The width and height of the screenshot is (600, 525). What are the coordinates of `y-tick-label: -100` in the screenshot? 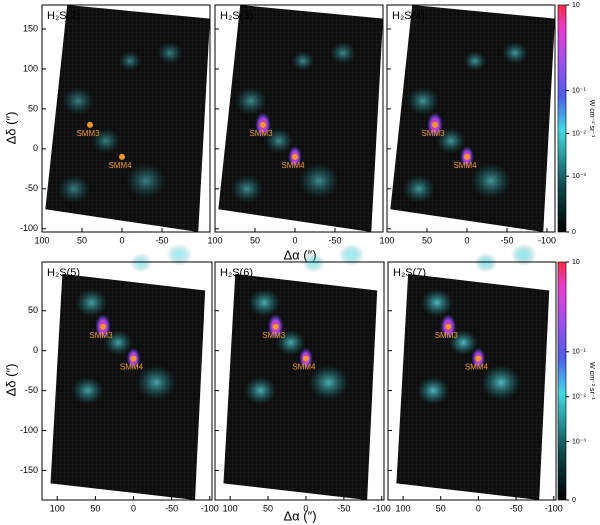 It's located at (29, 228).